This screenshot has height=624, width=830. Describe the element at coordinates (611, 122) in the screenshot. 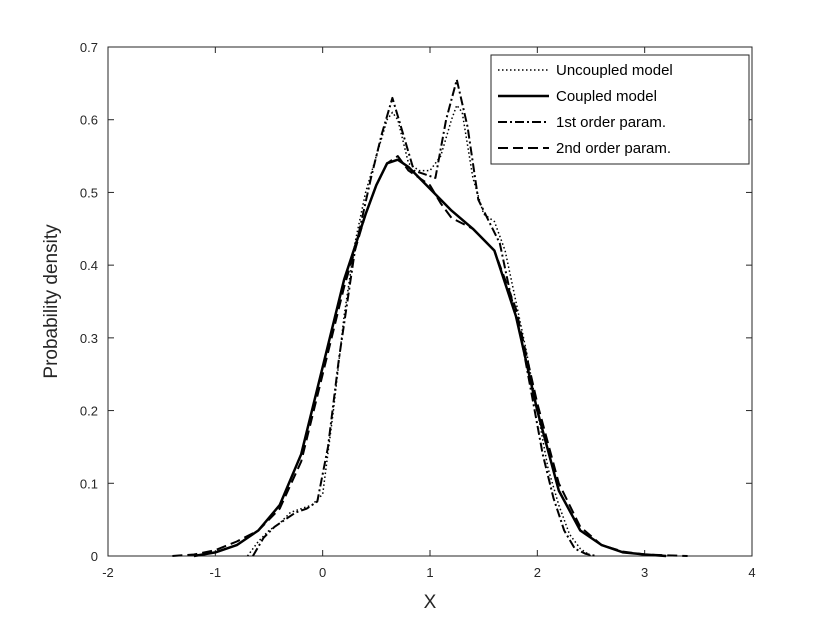

I see `legend-label: 1st order param.` at that location.